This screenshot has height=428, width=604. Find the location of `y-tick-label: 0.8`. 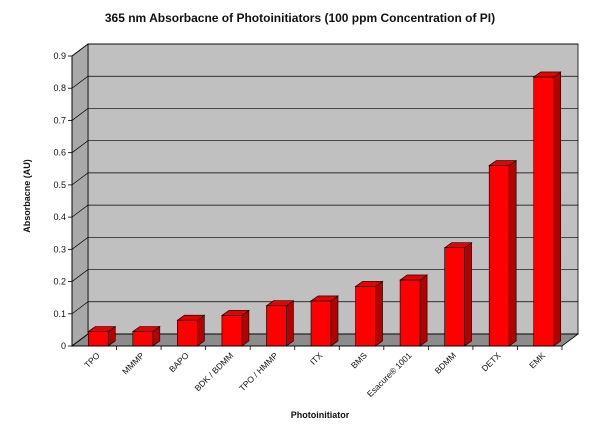

y-tick-label: 0.8 is located at coordinates (59, 88).